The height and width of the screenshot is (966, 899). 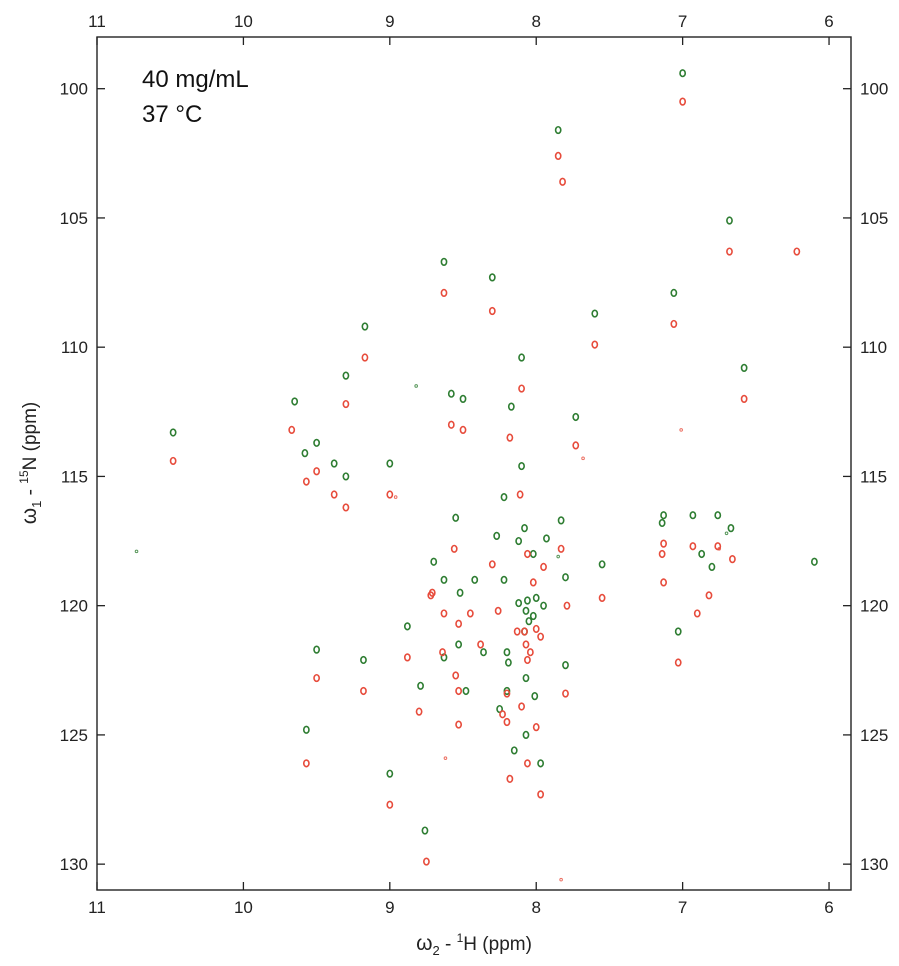 I want to click on x-axis-label-superscript: 1, so click(x=460, y=938).